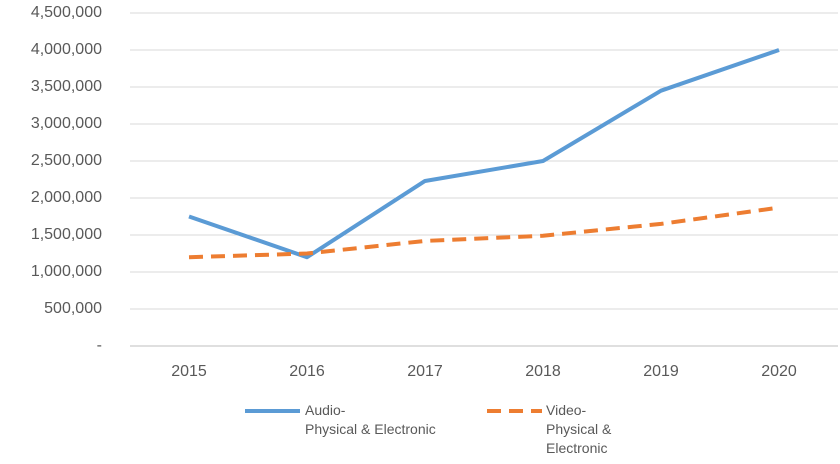 This screenshot has width=840, height=464. What do you see at coordinates (543, 371) in the screenshot?
I see `x-tick-label: 2018` at bounding box center [543, 371].